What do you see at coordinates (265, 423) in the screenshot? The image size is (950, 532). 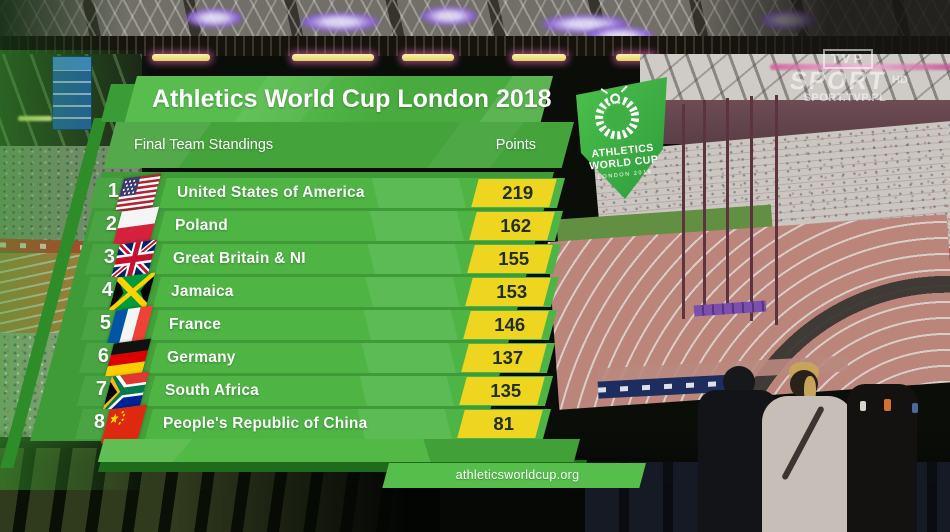 I see `country-name: People's Republic of China` at bounding box center [265, 423].